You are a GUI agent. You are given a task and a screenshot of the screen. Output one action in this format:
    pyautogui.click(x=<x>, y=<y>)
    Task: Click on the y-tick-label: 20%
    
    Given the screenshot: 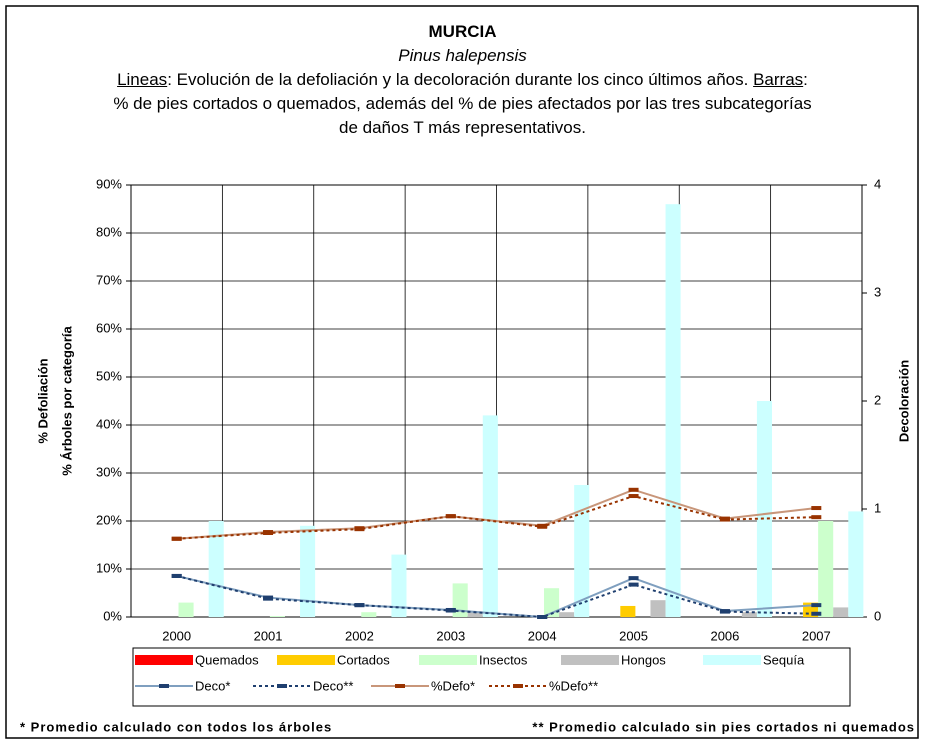 What is the action you would take?
    pyautogui.click(x=109, y=519)
    